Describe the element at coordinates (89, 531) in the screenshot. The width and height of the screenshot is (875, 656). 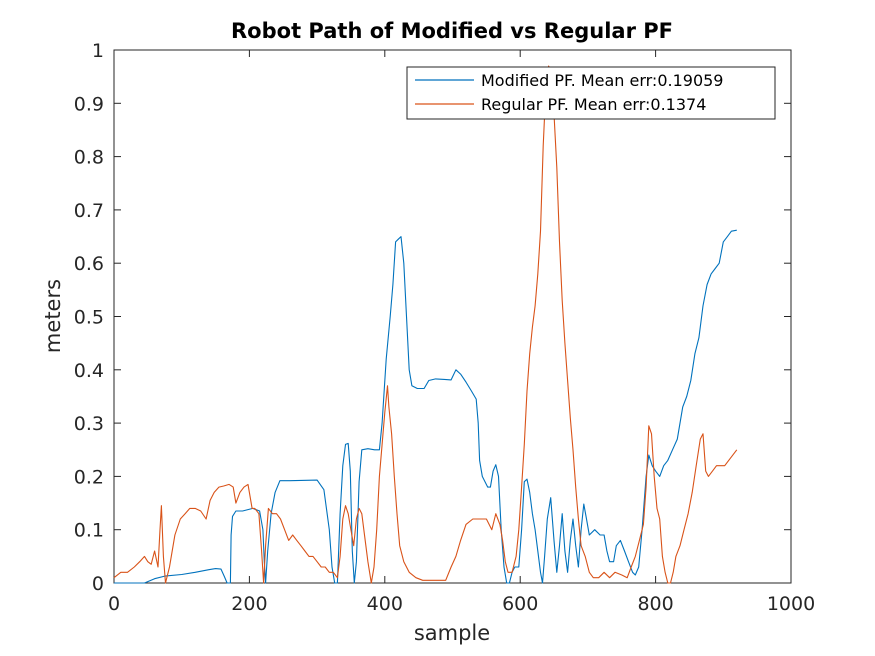
I see `y-tick-label: 0.1` at that location.